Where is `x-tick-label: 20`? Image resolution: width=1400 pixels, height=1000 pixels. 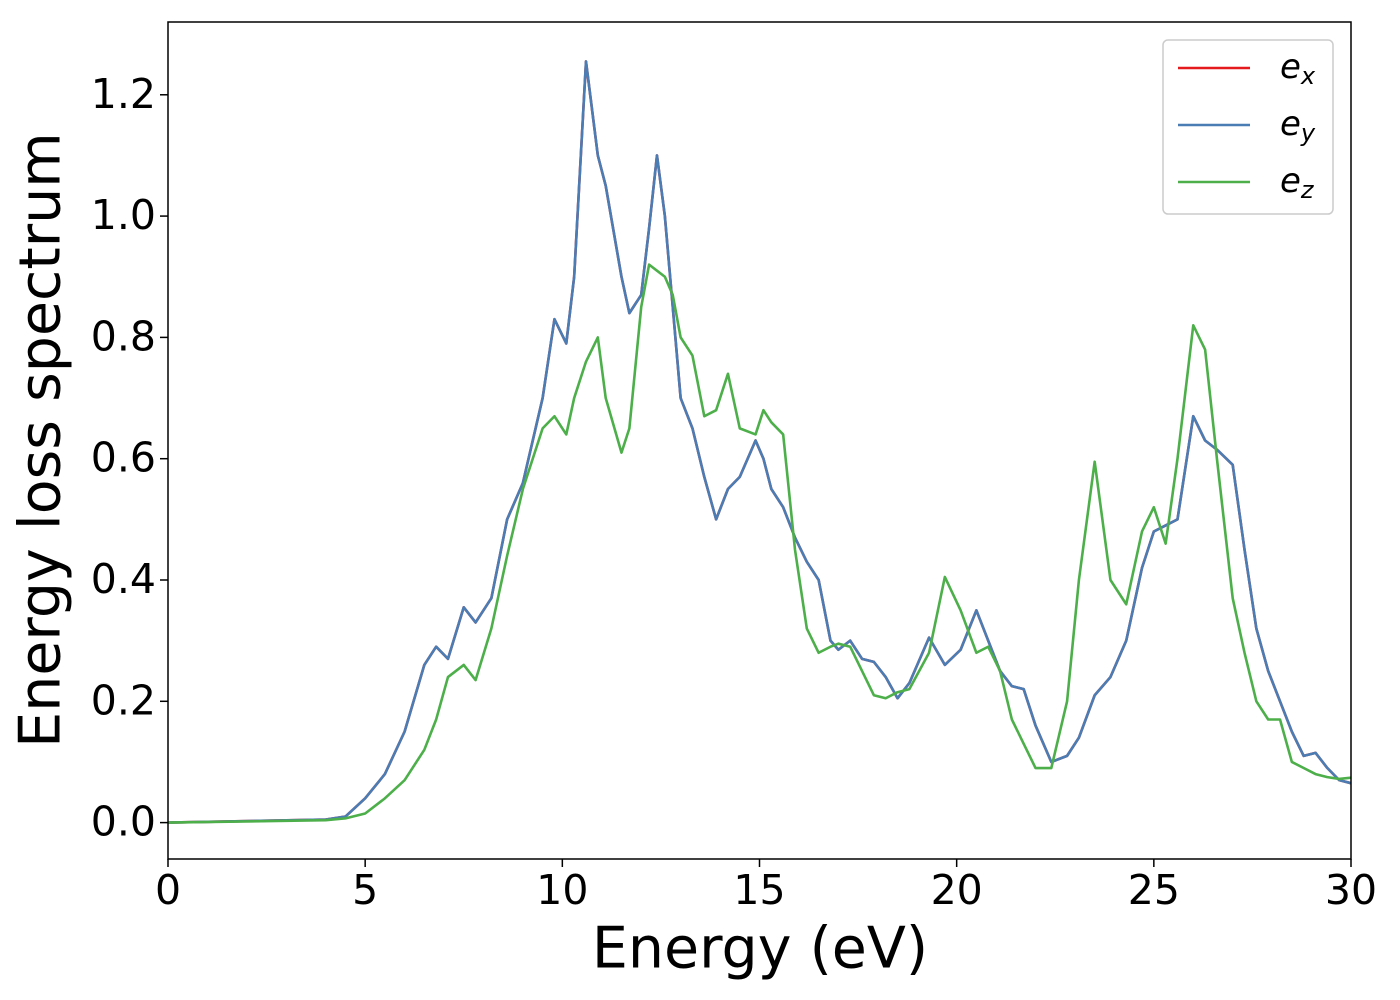
x-tick-label: 20 is located at coordinates (957, 890).